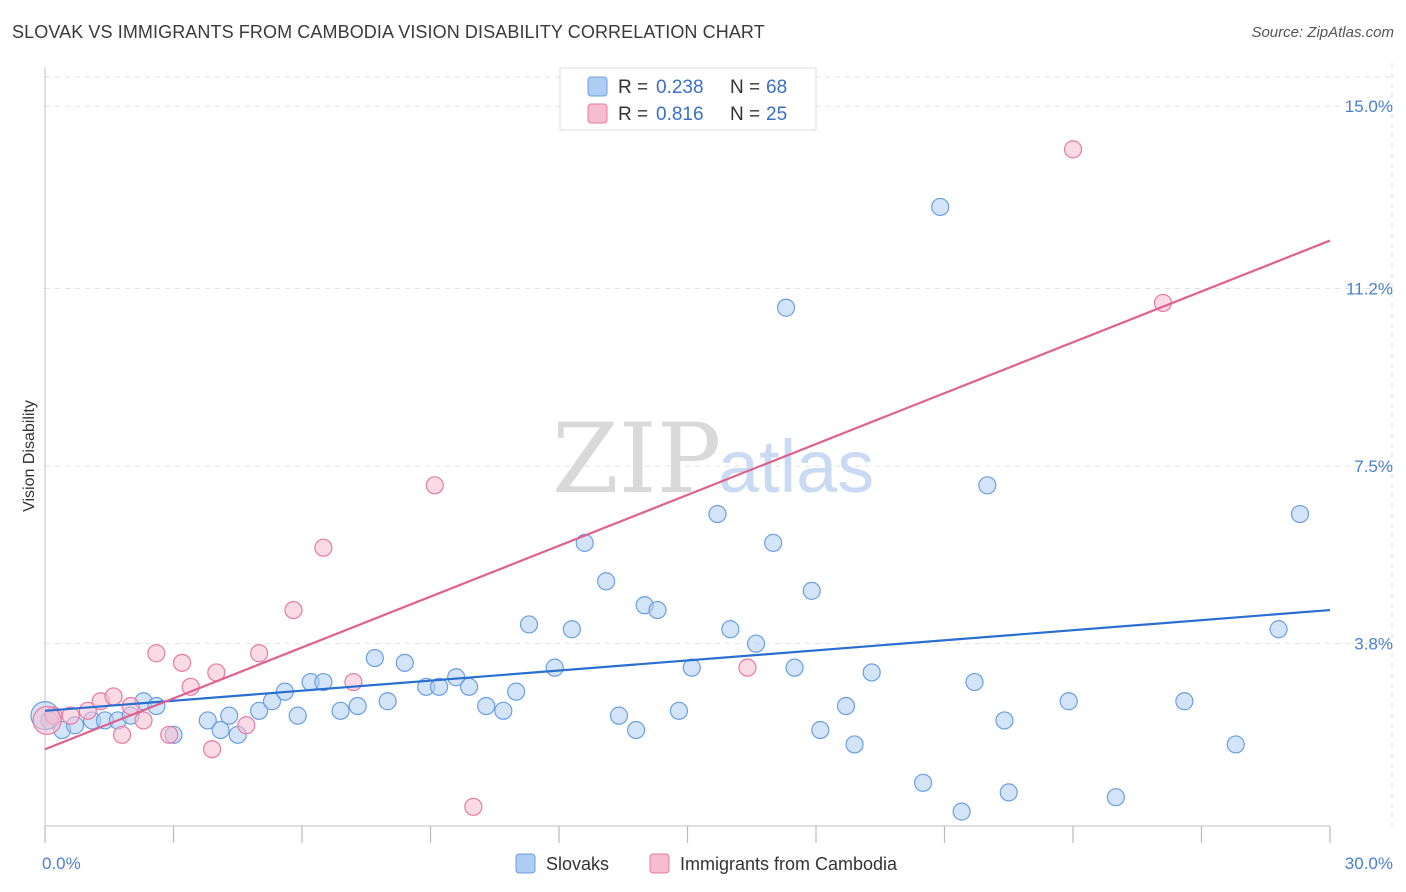  I want to click on watermark-atlas: atlas, so click(796, 466).